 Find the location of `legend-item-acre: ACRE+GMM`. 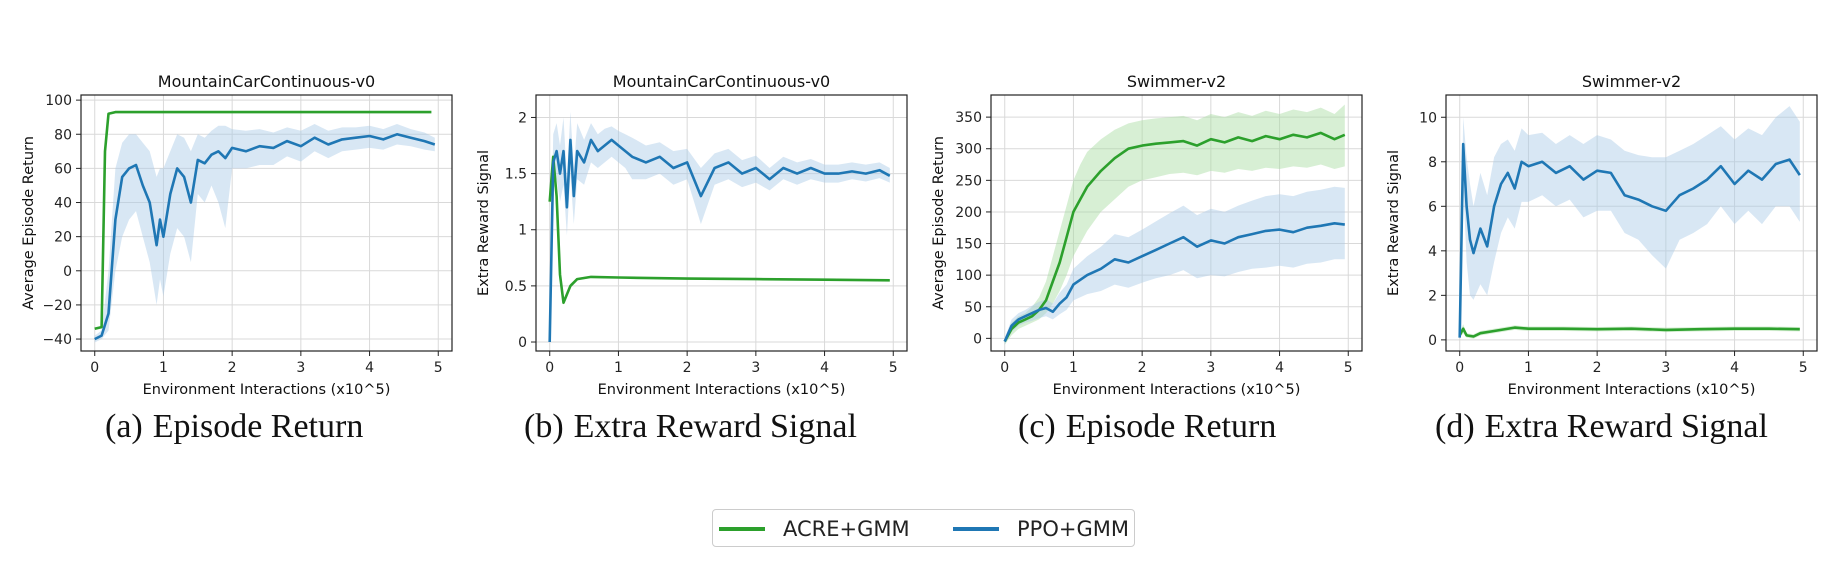

legend-item-acre: ACRE+GMM is located at coordinates (814, 529).